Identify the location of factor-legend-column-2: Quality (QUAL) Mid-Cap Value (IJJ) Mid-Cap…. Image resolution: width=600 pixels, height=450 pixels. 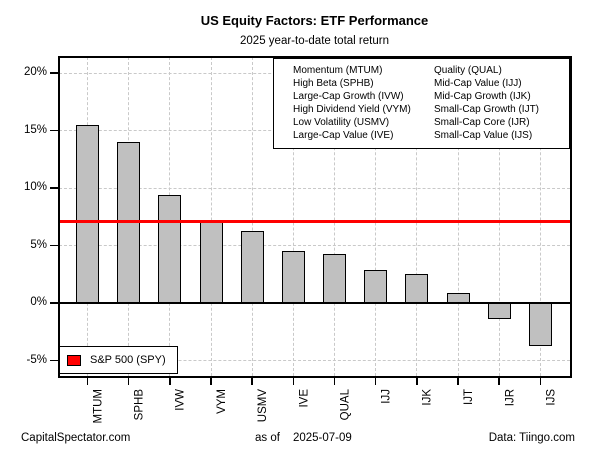
(486, 103).